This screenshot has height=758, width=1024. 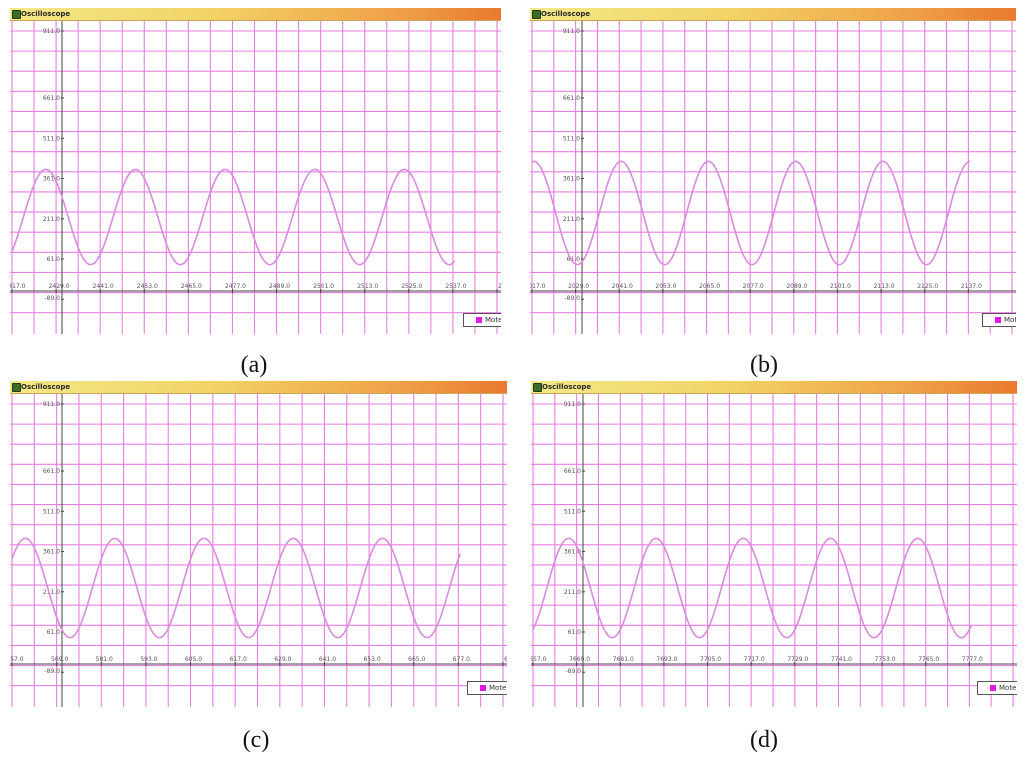 What do you see at coordinates (538, 286) in the screenshot?
I see `x-tick-label: 2017.0` at bounding box center [538, 286].